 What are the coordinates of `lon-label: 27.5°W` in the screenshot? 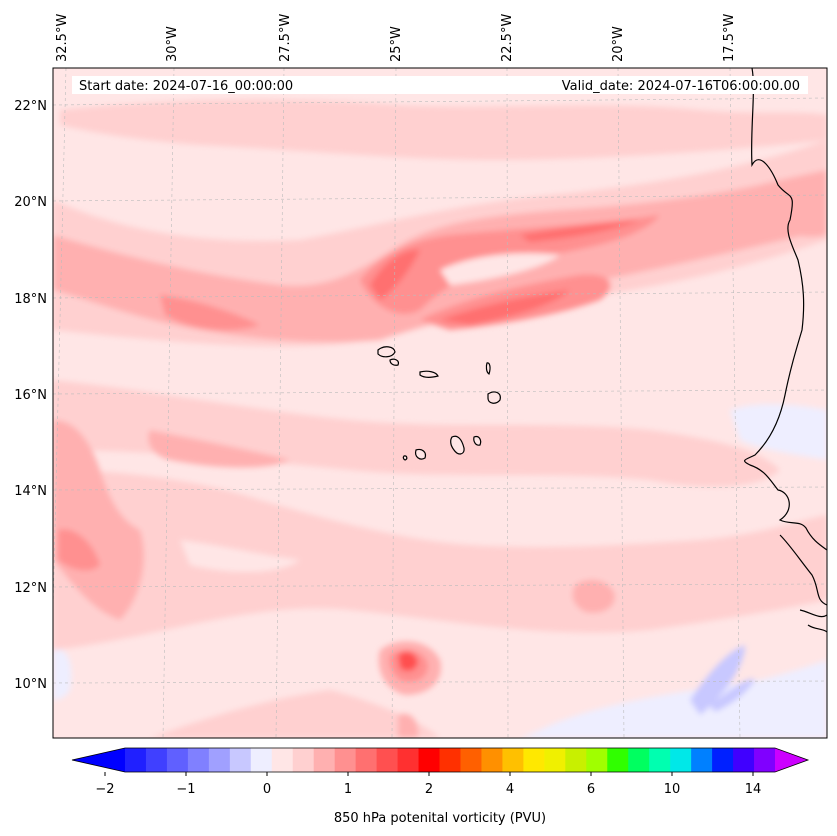 It's located at (285, 38).